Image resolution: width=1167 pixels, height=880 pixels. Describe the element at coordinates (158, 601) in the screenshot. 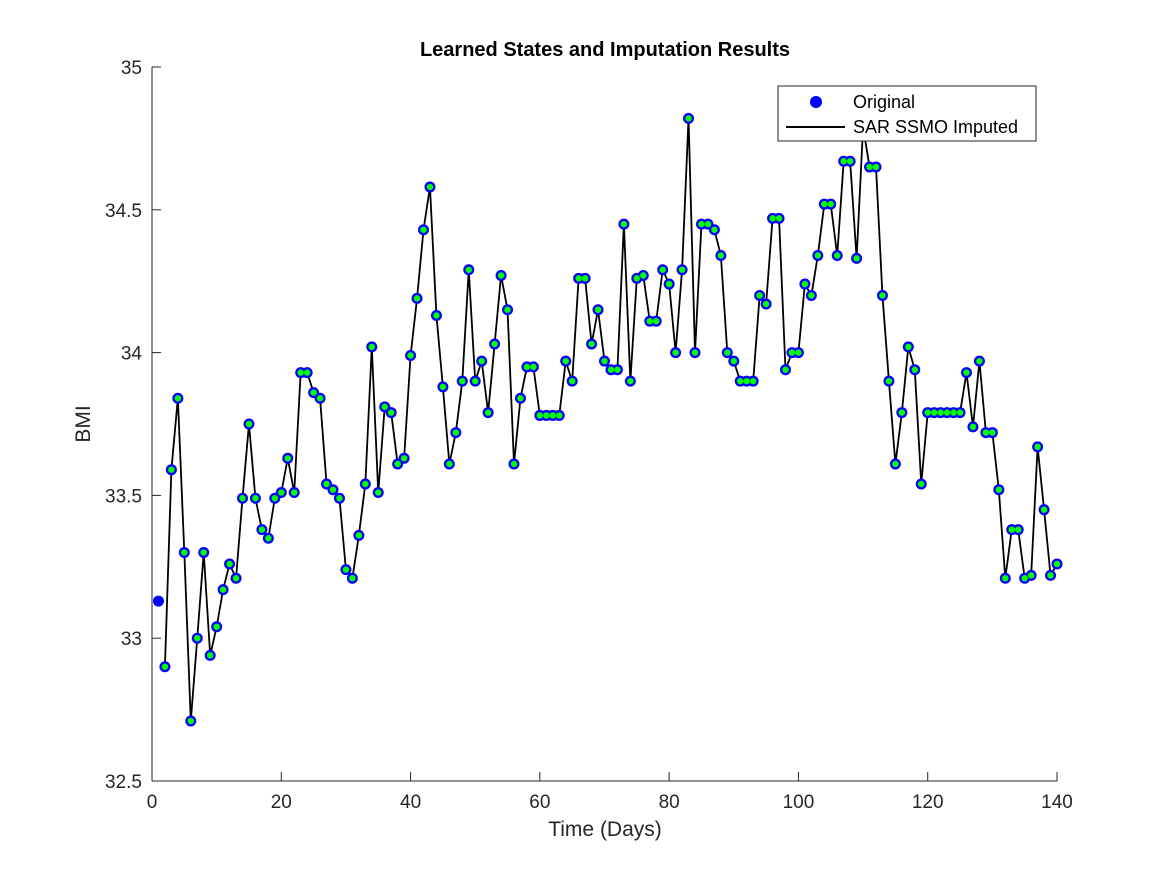

I see `data-point-original` at that location.